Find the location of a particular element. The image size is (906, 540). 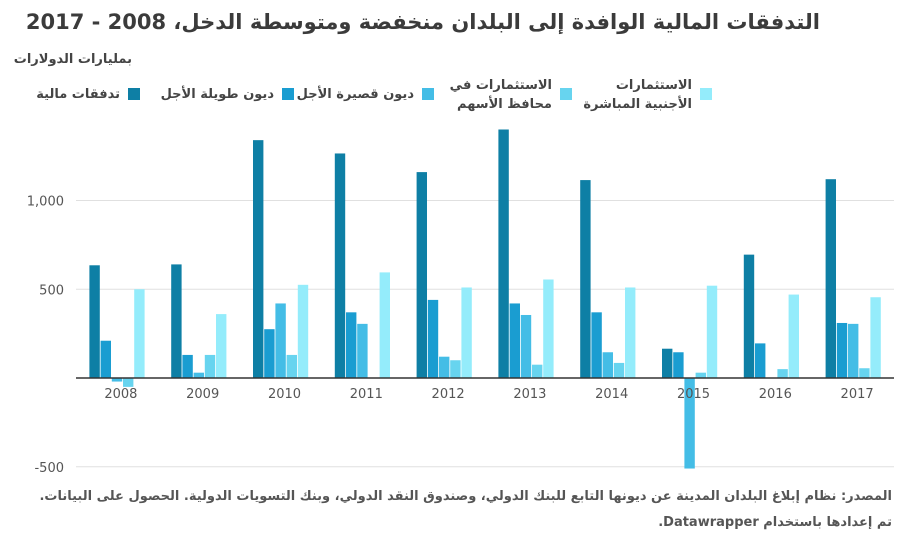

x-tick-label-2011: 2011 is located at coordinates (366, 394).